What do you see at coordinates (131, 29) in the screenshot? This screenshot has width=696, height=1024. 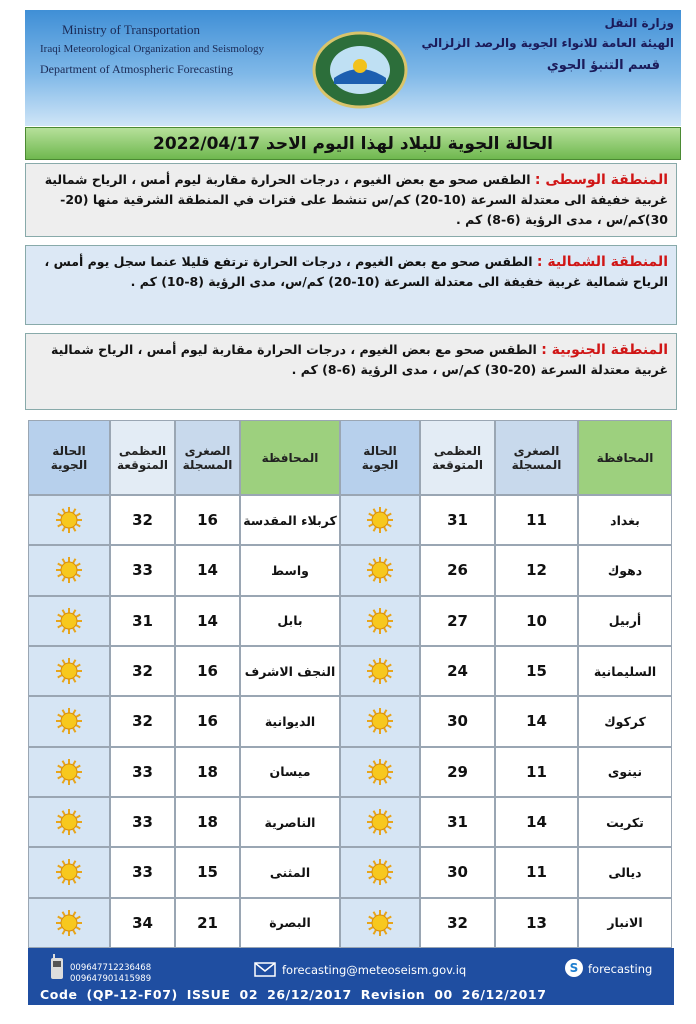 I see `header-en-line: Ministry of Transportation` at bounding box center [131, 29].